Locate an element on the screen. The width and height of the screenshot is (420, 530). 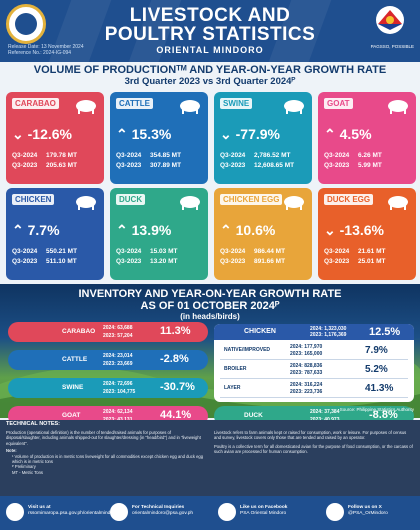
card-label: CATTLE is located at coordinates (134, 103).